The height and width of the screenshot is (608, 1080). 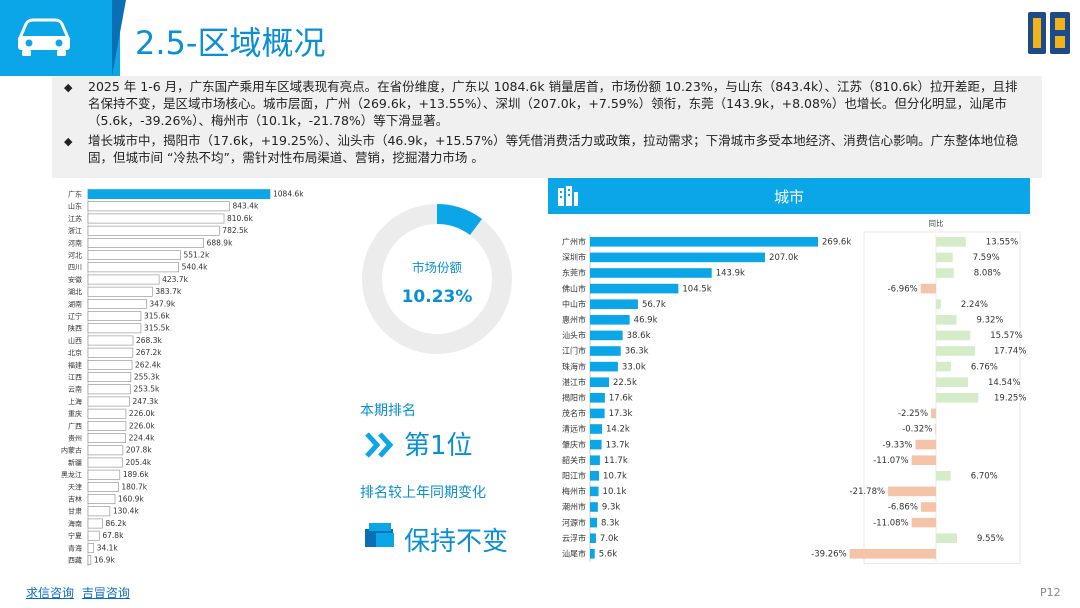 I want to click on yoy-value-label: -39.26%, so click(x=828, y=555).